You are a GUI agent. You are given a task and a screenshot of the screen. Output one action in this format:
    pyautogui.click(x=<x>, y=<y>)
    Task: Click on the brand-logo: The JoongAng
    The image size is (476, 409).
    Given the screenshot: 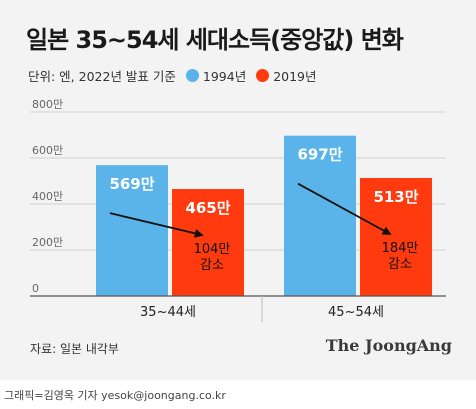 What is the action you would take?
    pyautogui.click(x=388, y=345)
    